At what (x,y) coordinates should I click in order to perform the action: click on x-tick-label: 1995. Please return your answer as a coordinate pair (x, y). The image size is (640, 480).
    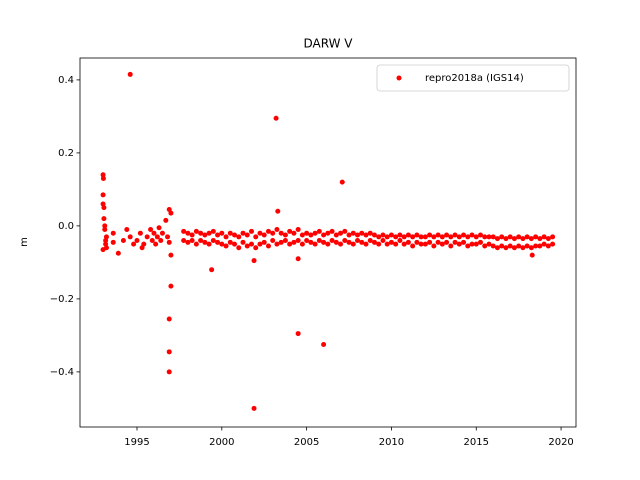
    Looking at the image, I should click on (136, 442).